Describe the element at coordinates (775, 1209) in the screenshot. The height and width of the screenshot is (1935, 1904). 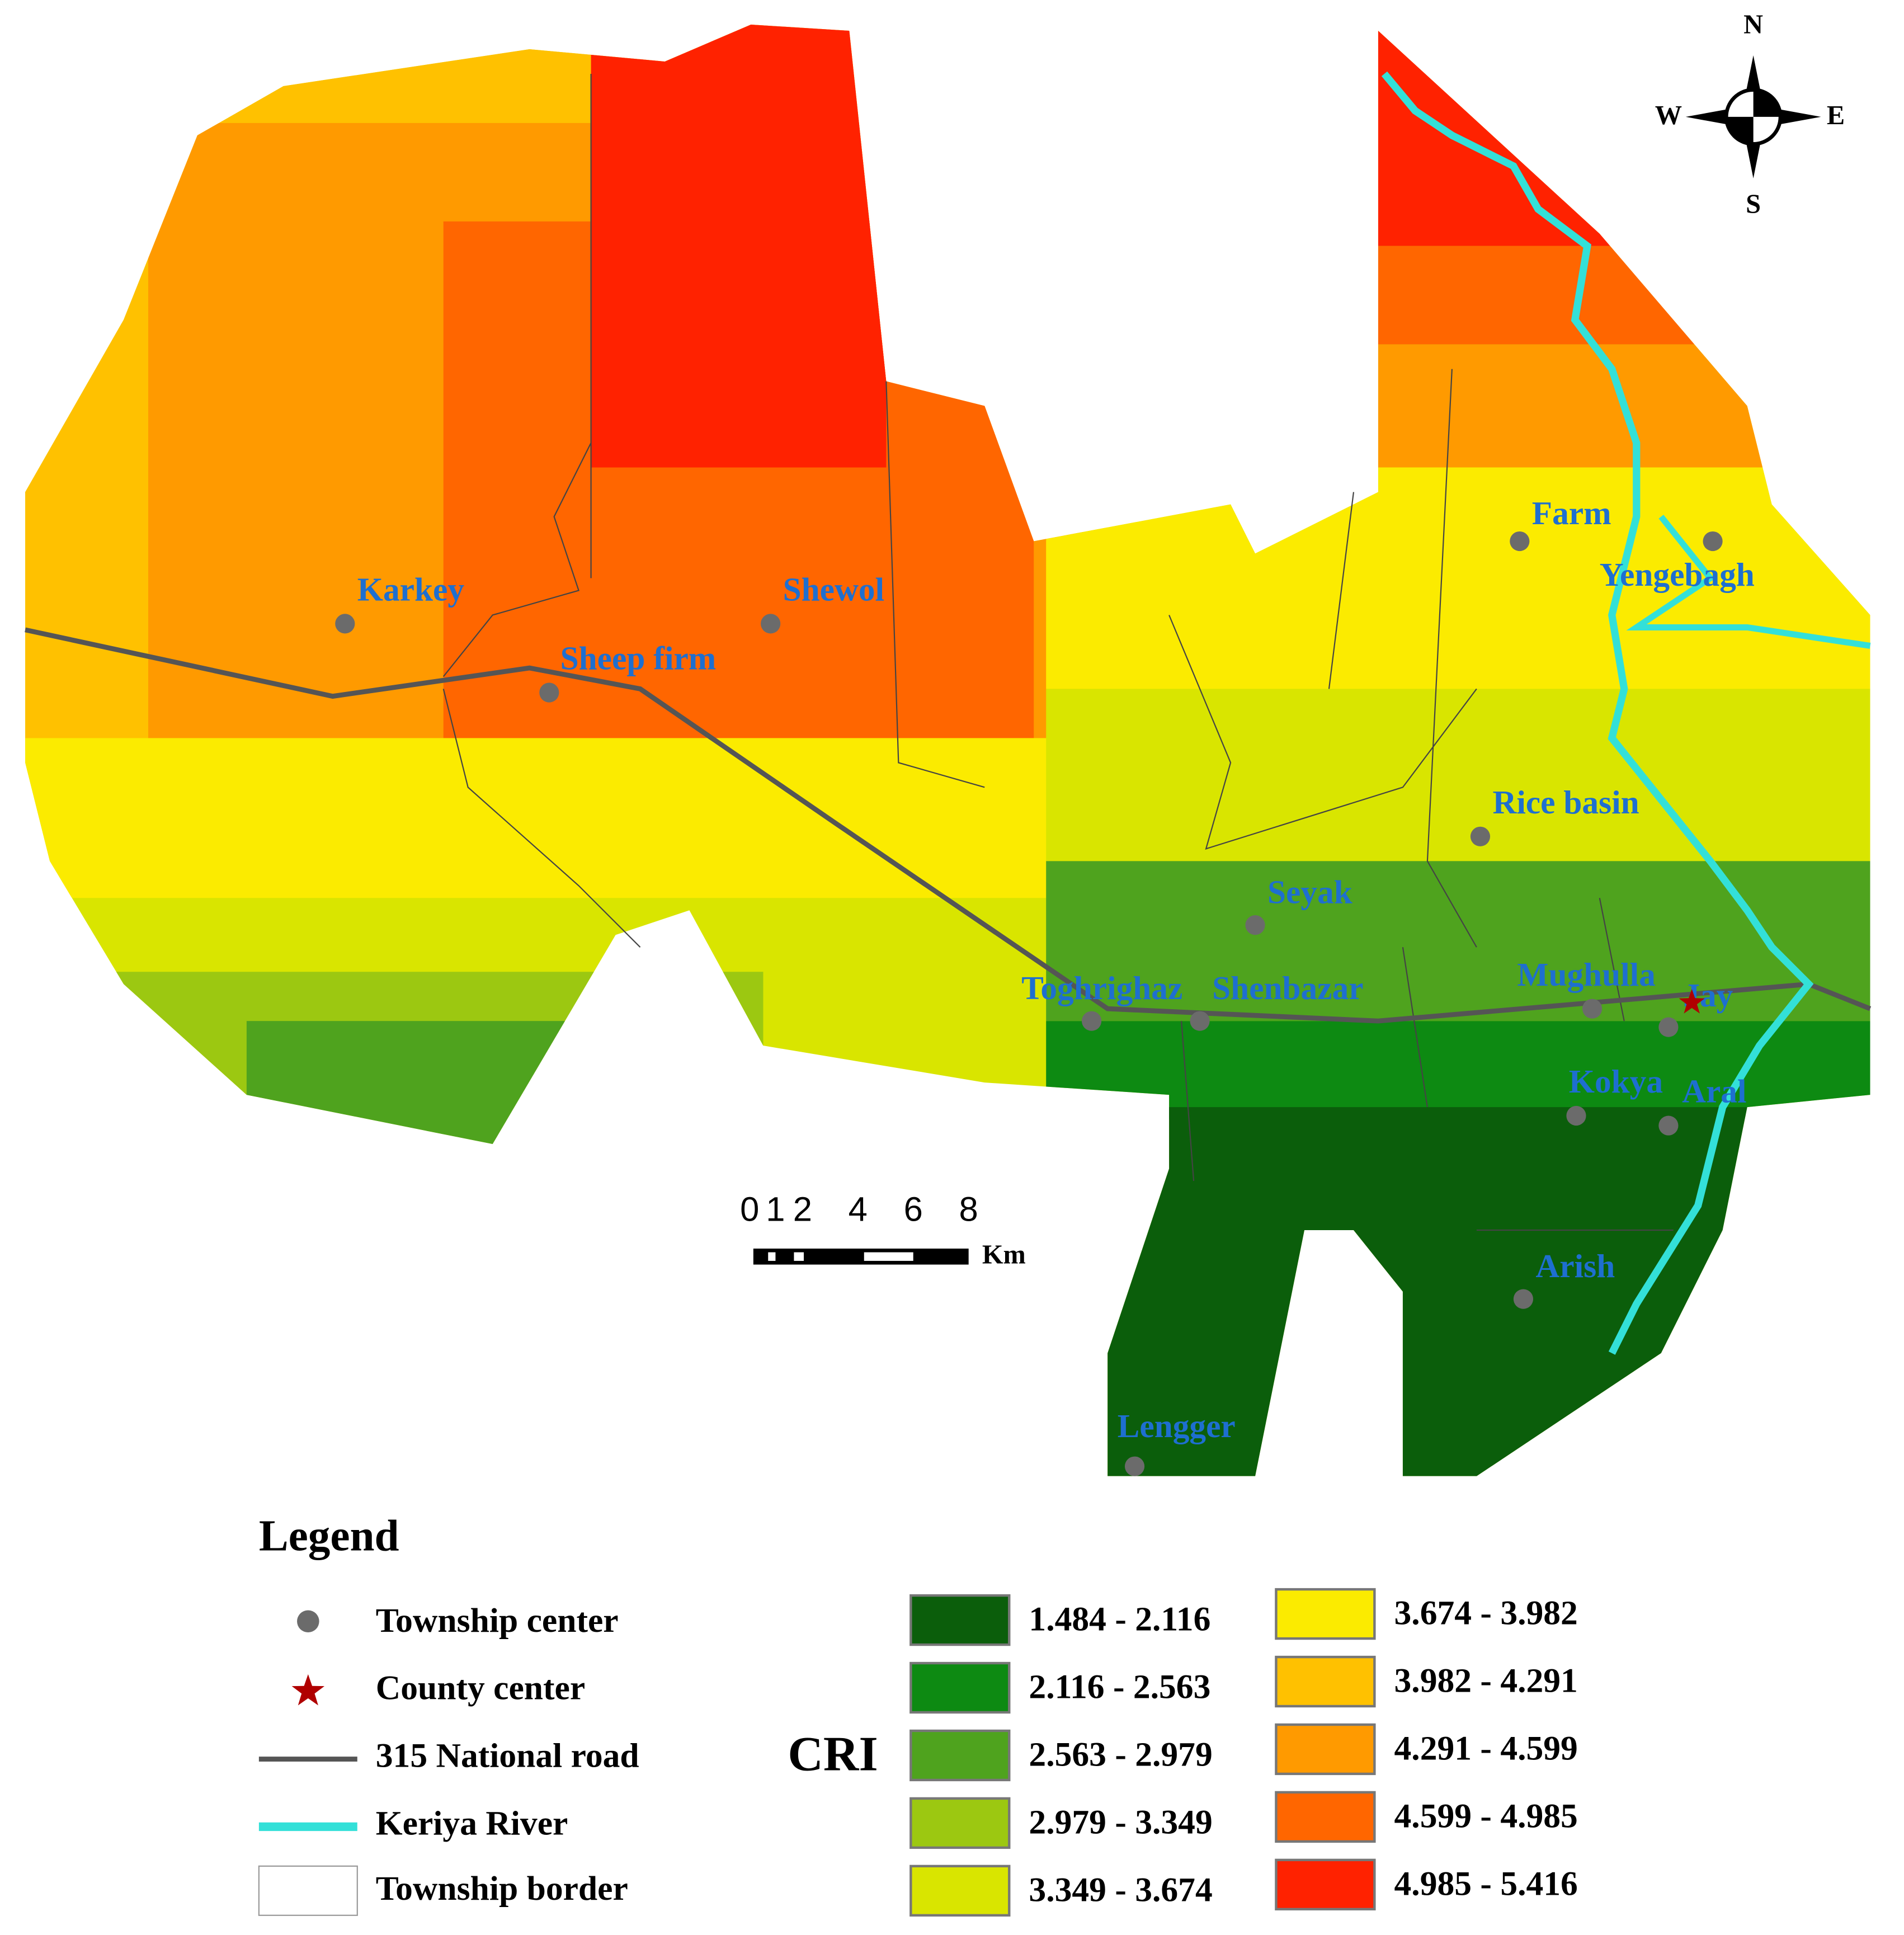
I see `scale-tick-label: 1` at that location.